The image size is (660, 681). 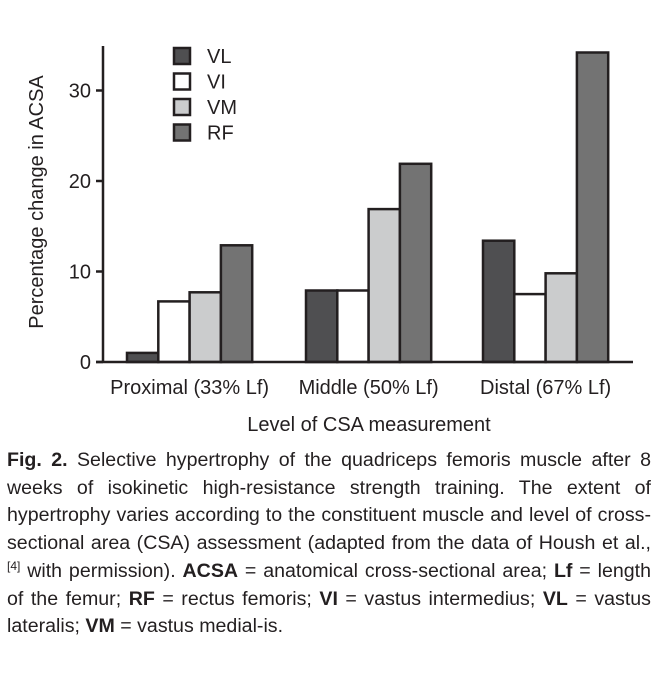 I want to click on legend-swatch-vl, so click(x=182, y=56).